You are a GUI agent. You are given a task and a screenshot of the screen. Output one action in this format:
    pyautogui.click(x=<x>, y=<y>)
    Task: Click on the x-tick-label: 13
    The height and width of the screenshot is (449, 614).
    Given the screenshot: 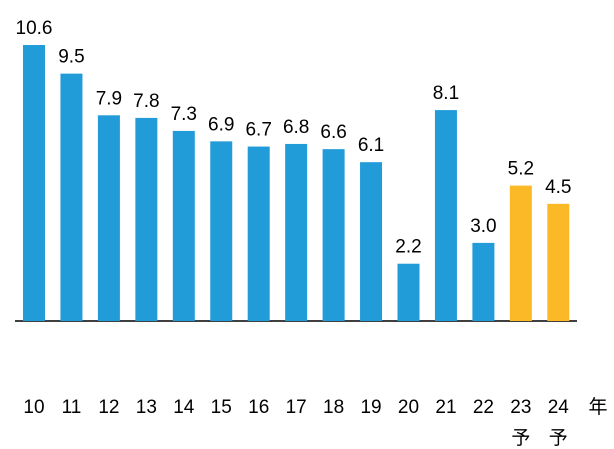 What is the action you would take?
    pyautogui.click(x=146, y=407)
    